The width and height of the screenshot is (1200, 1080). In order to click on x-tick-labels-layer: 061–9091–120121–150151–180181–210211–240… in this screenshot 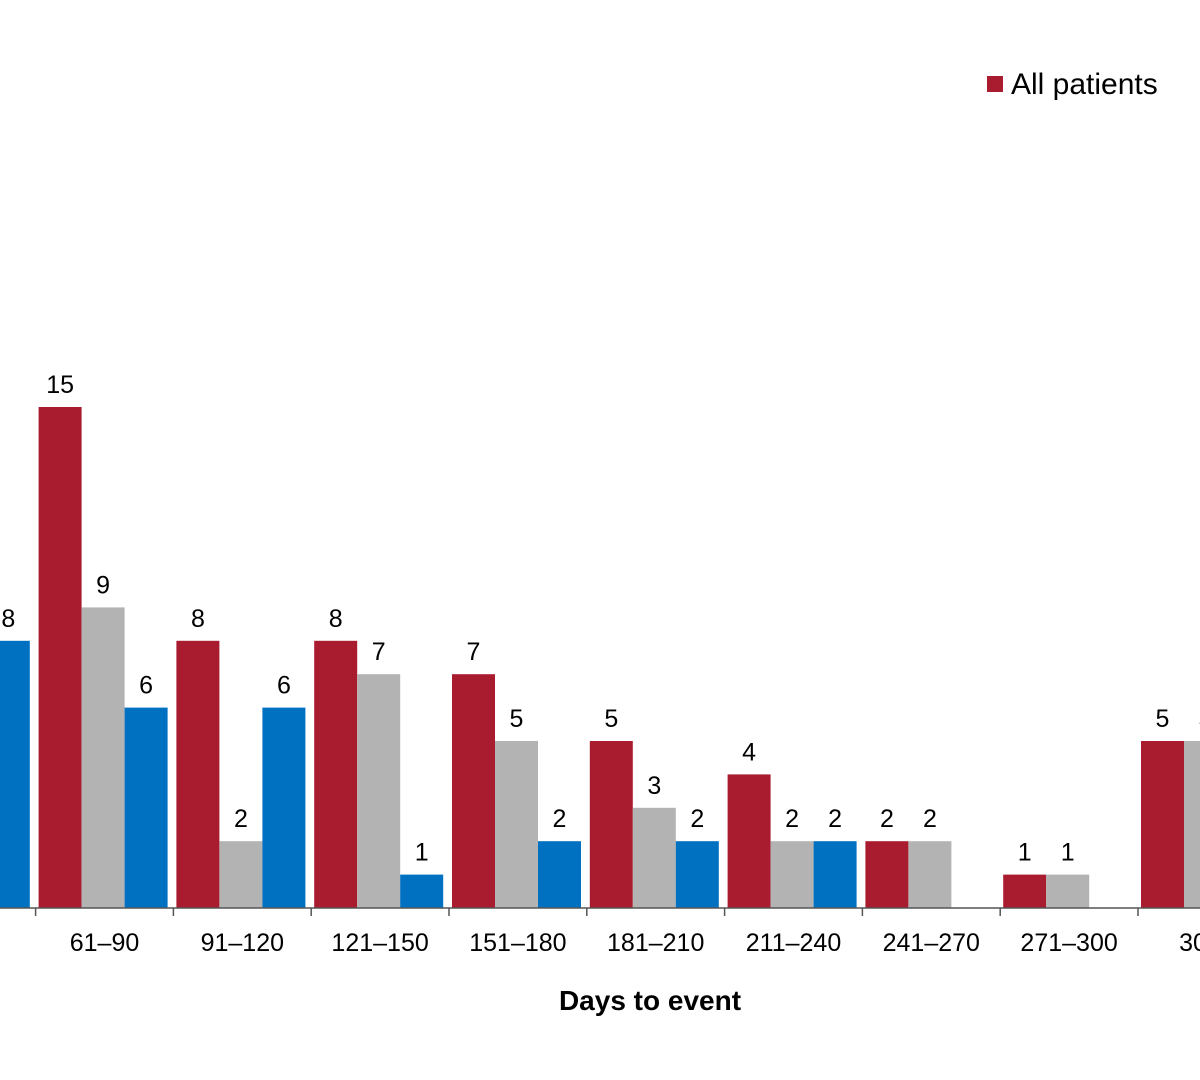, I will do `click(635, 943)`.